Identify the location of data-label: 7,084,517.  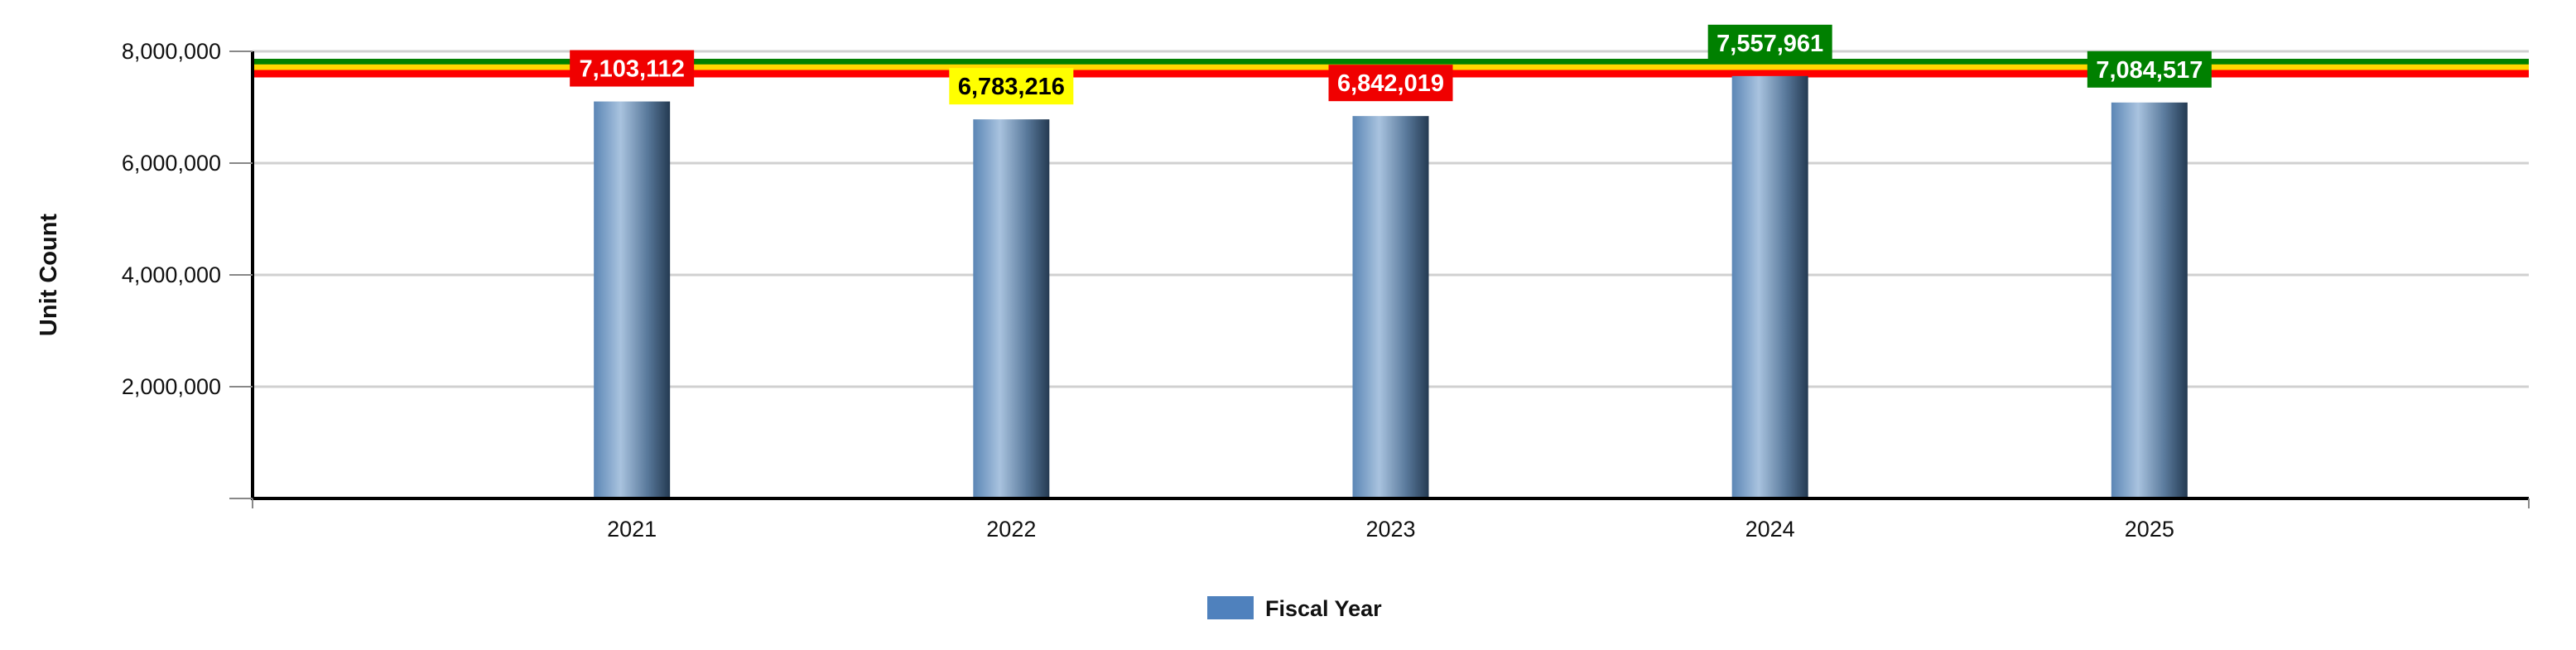
(2149, 69).